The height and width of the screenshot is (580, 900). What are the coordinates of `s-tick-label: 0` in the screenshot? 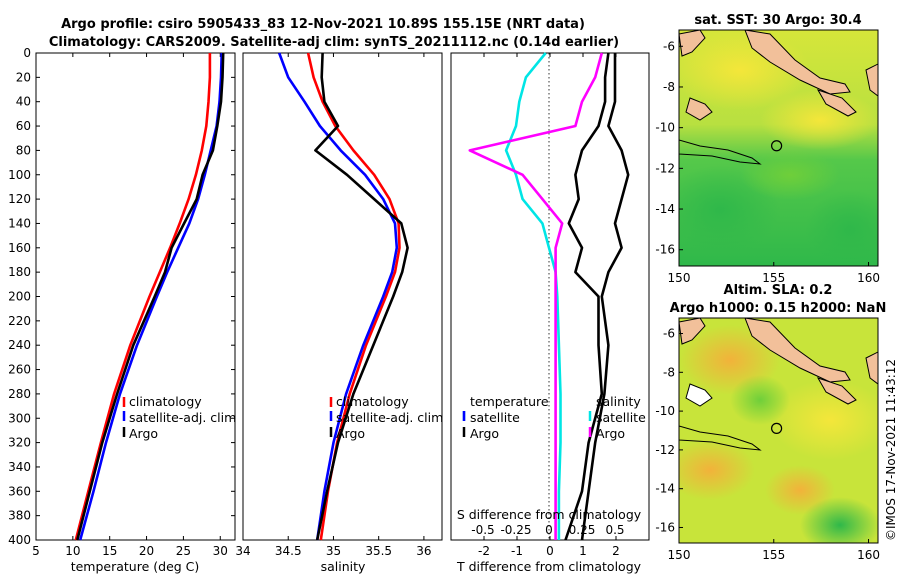 It's located at (549, 530).